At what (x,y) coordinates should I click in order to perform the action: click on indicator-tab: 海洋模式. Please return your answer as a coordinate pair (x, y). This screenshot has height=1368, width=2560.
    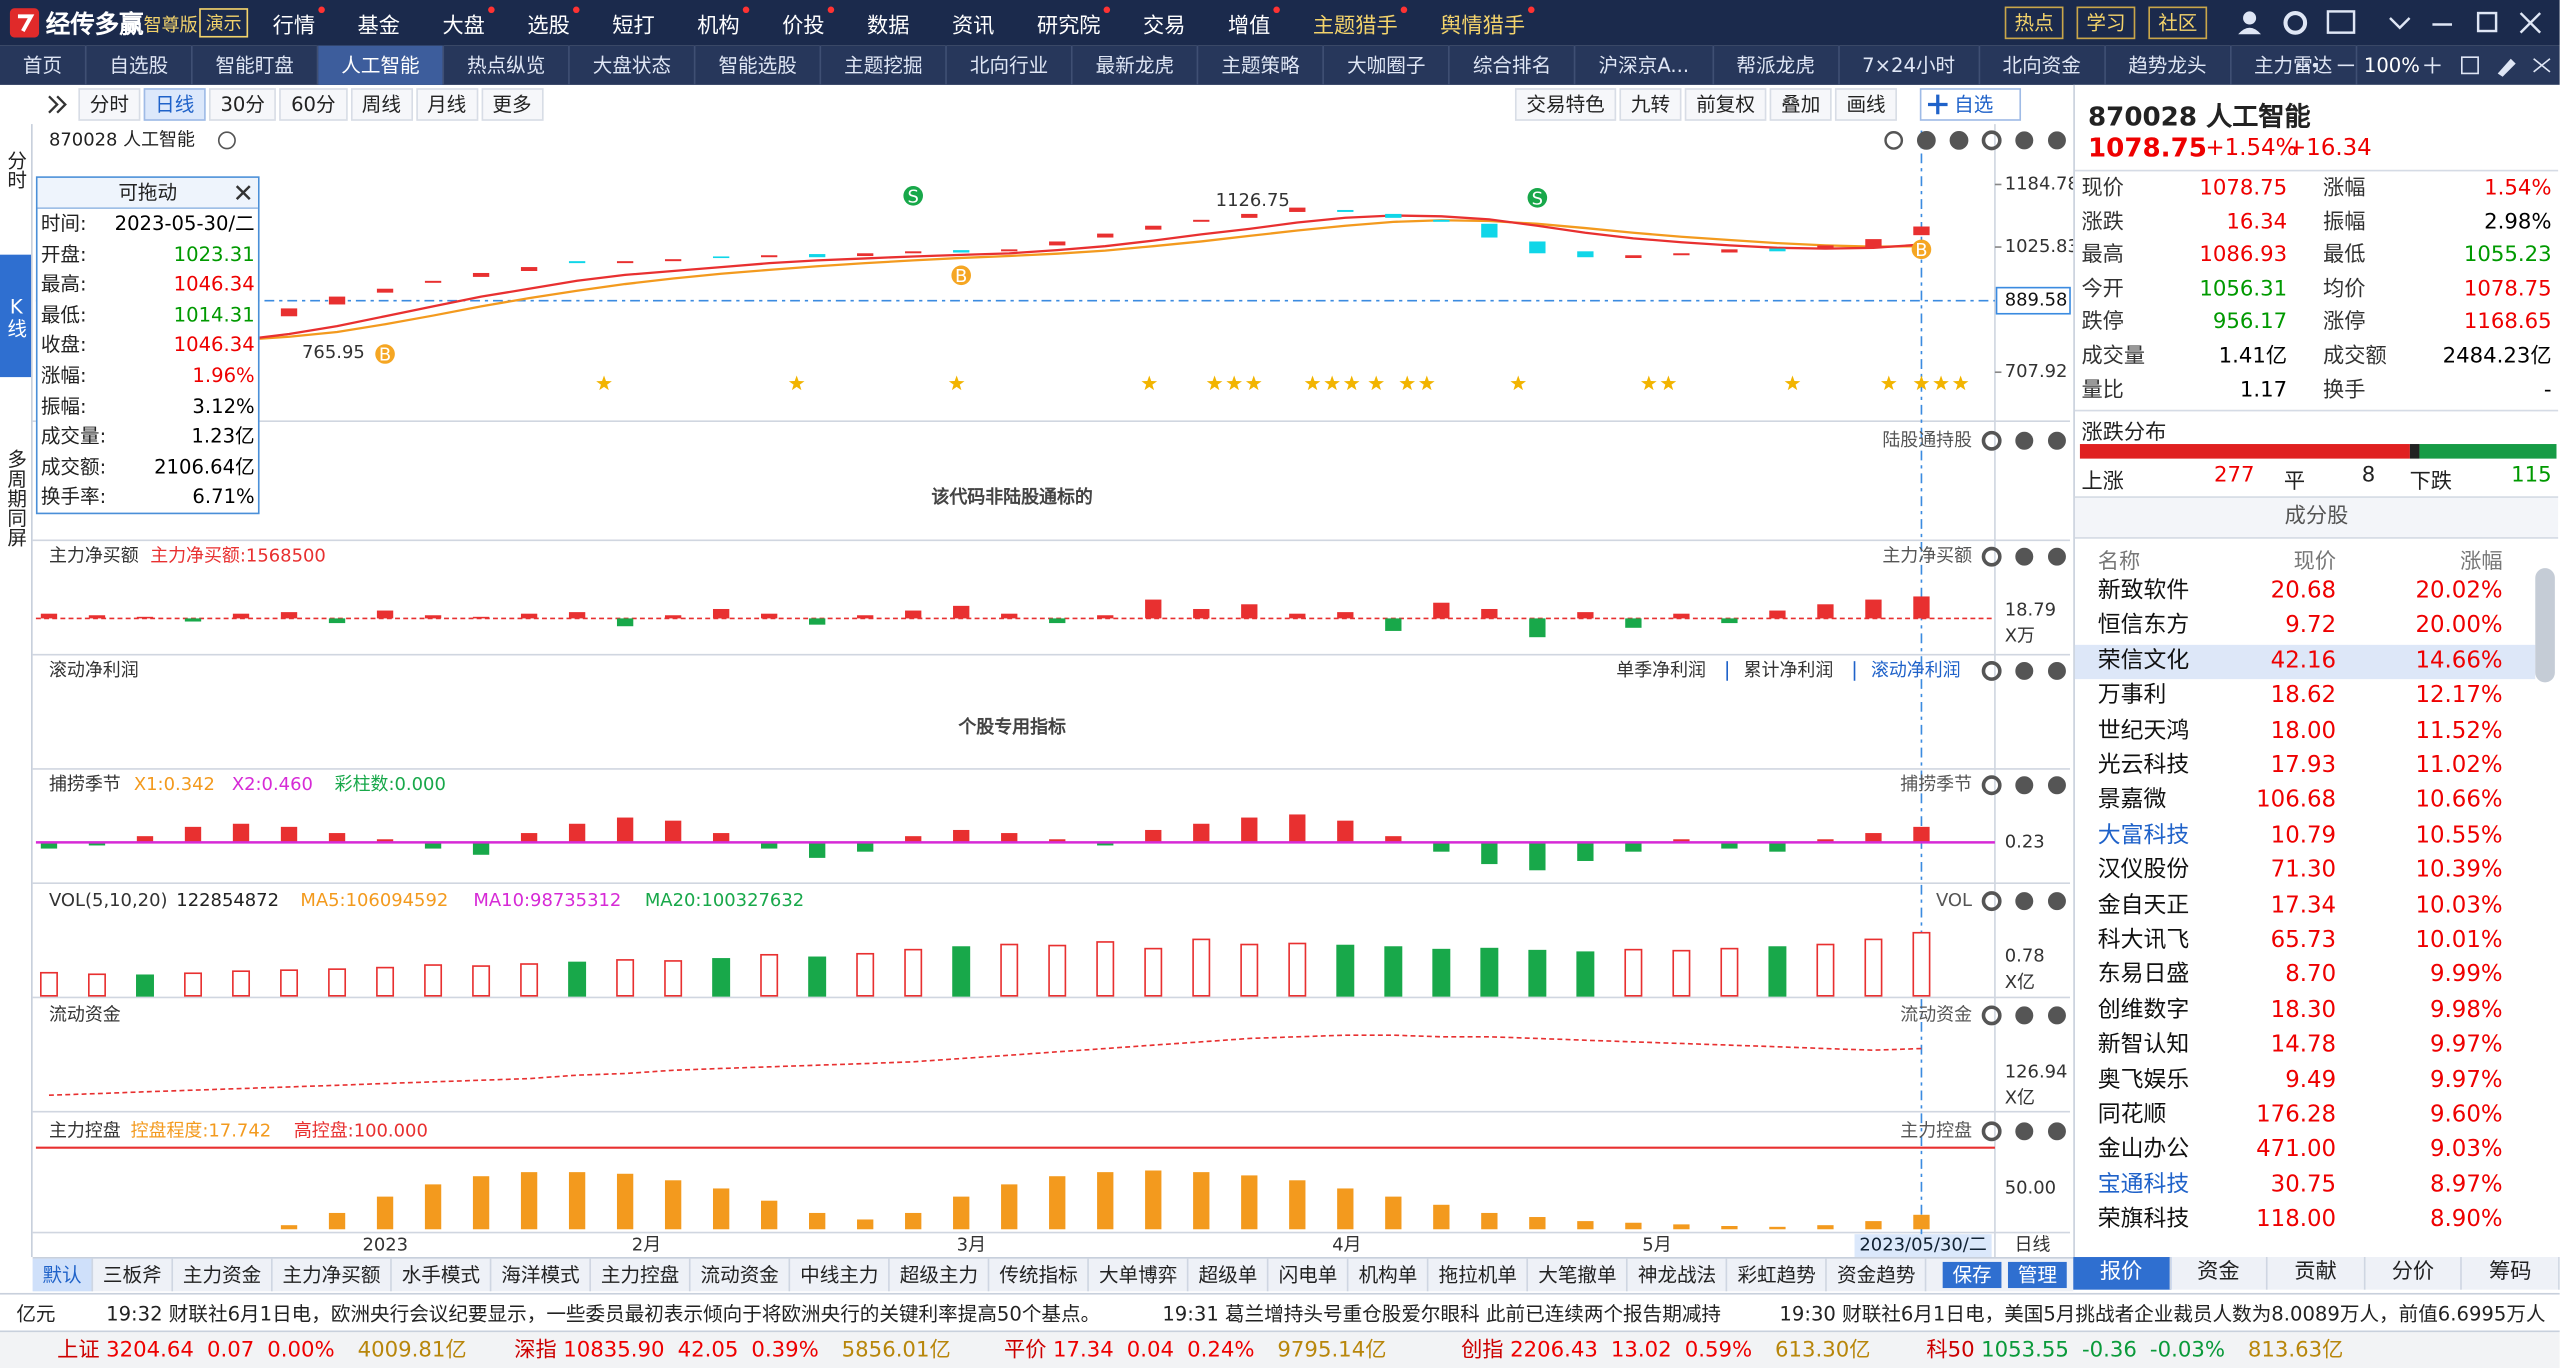
    Looking at the image, I should click on (542, 1275).